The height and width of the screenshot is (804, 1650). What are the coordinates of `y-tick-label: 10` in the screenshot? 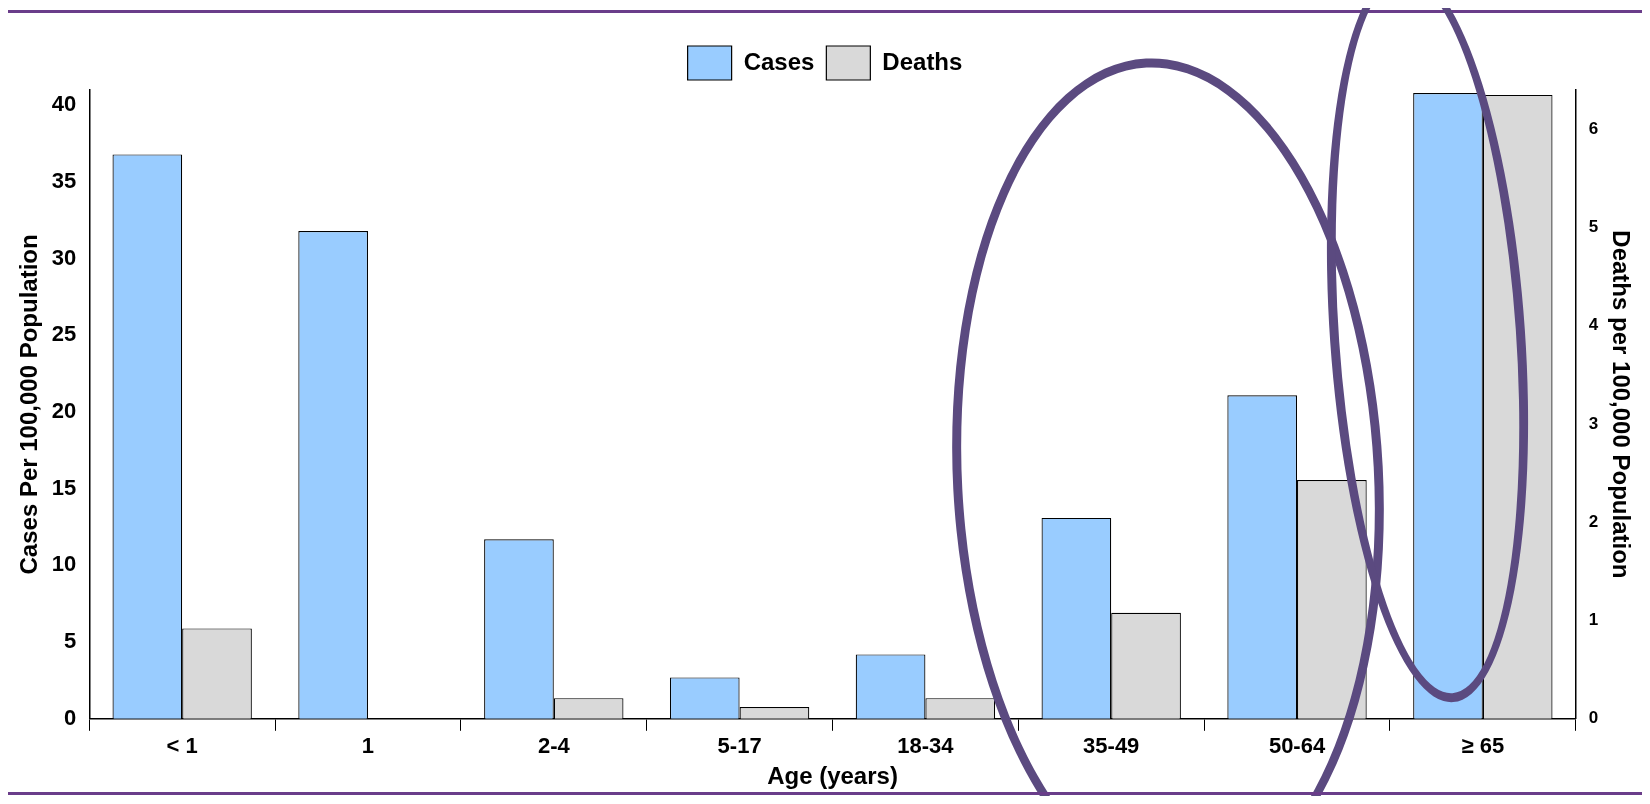 It's located at (64, 564).